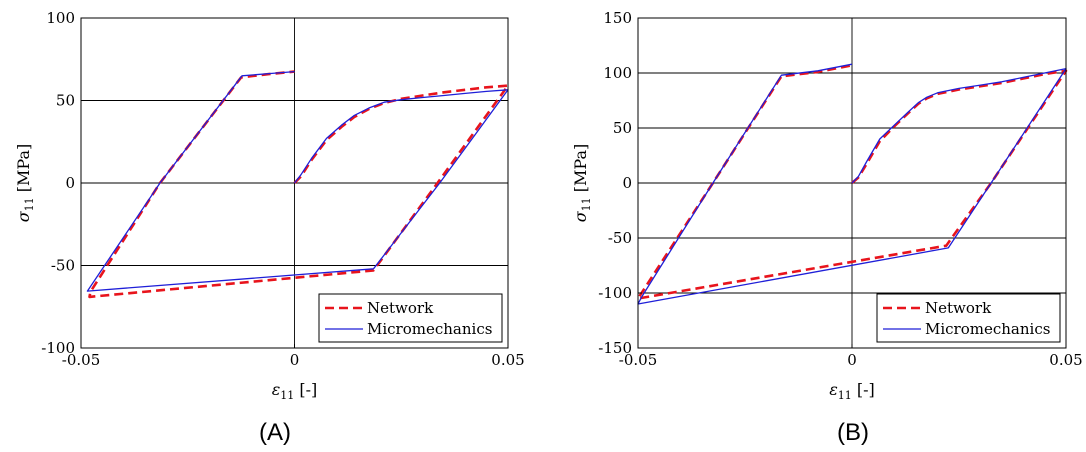 Image resolution: width=1086 pixels, height=452 pixels. I want to click on y-tick-label: 150, so click(617, 18).